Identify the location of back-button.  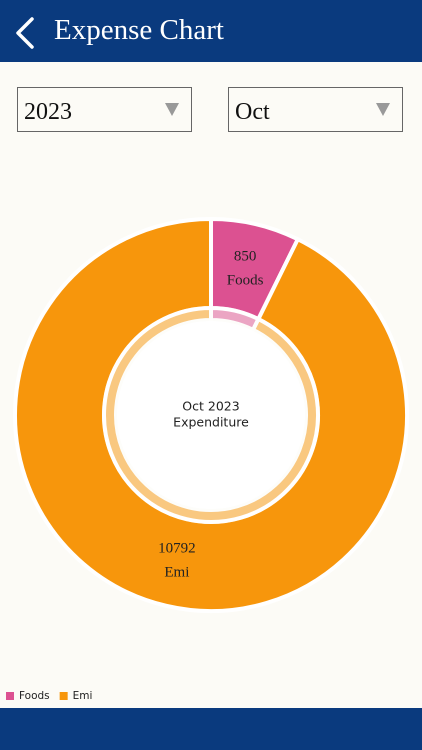
(25, 33).